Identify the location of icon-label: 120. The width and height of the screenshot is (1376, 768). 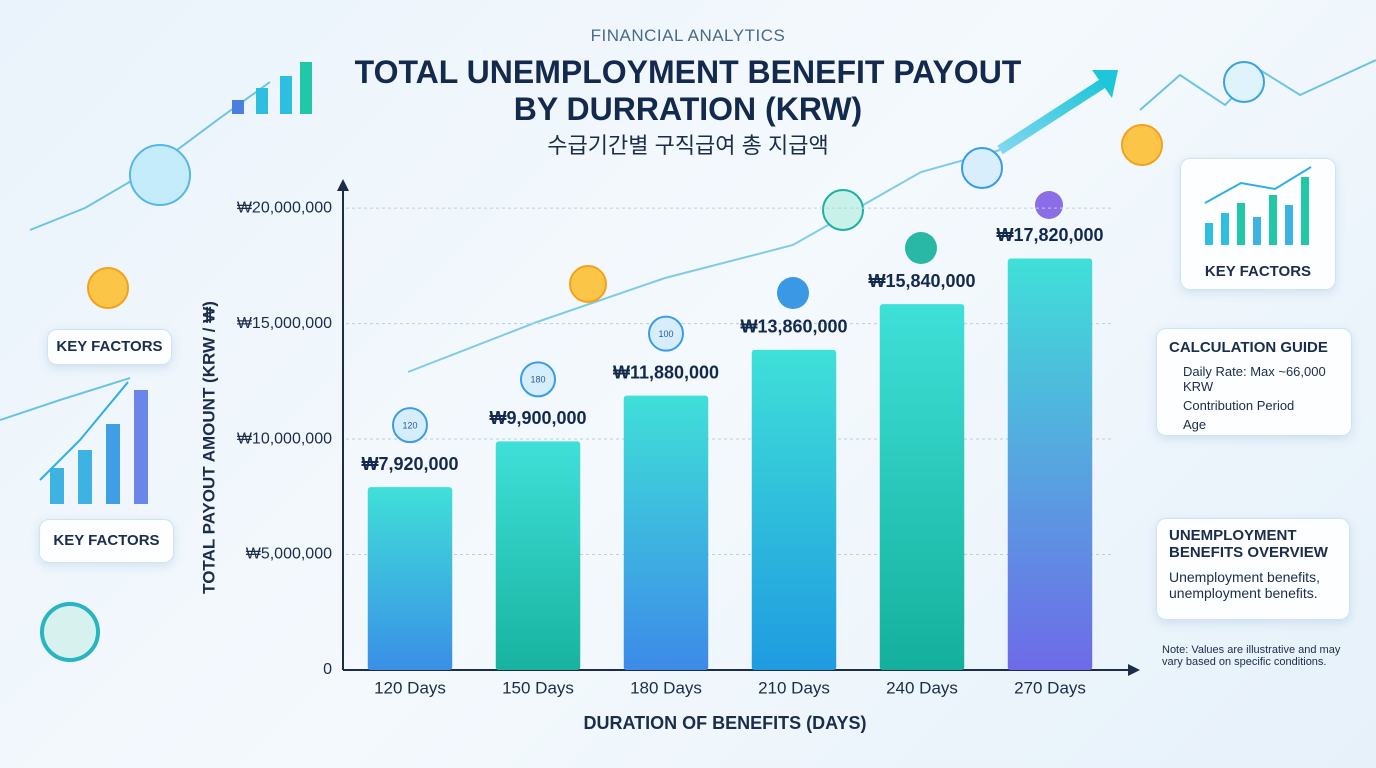
(409, 425).